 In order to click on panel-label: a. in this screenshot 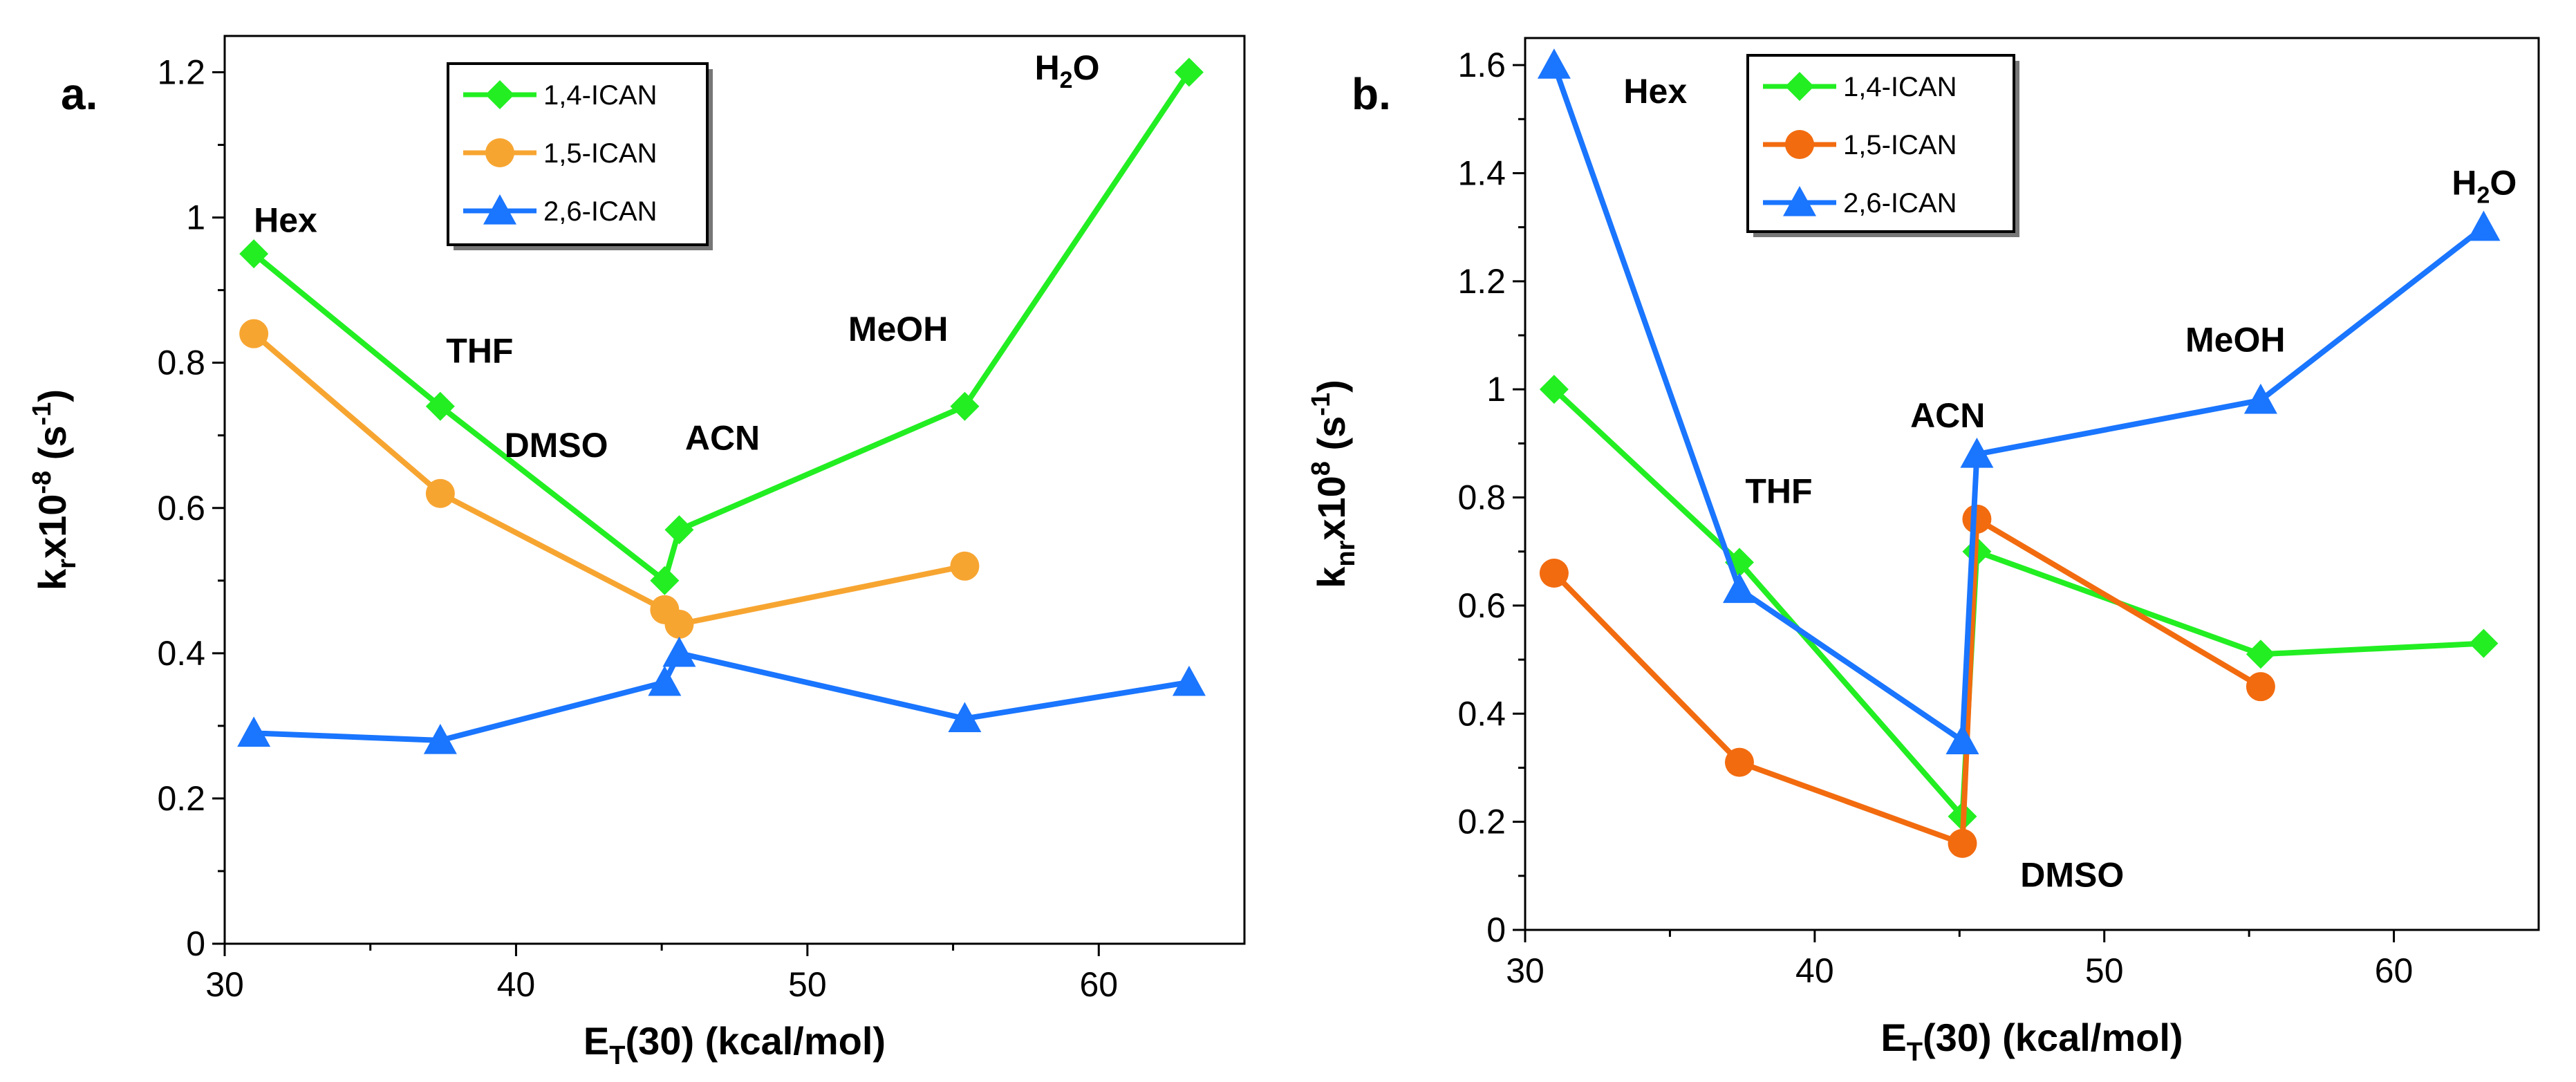, I will do `click(79, 94)`.